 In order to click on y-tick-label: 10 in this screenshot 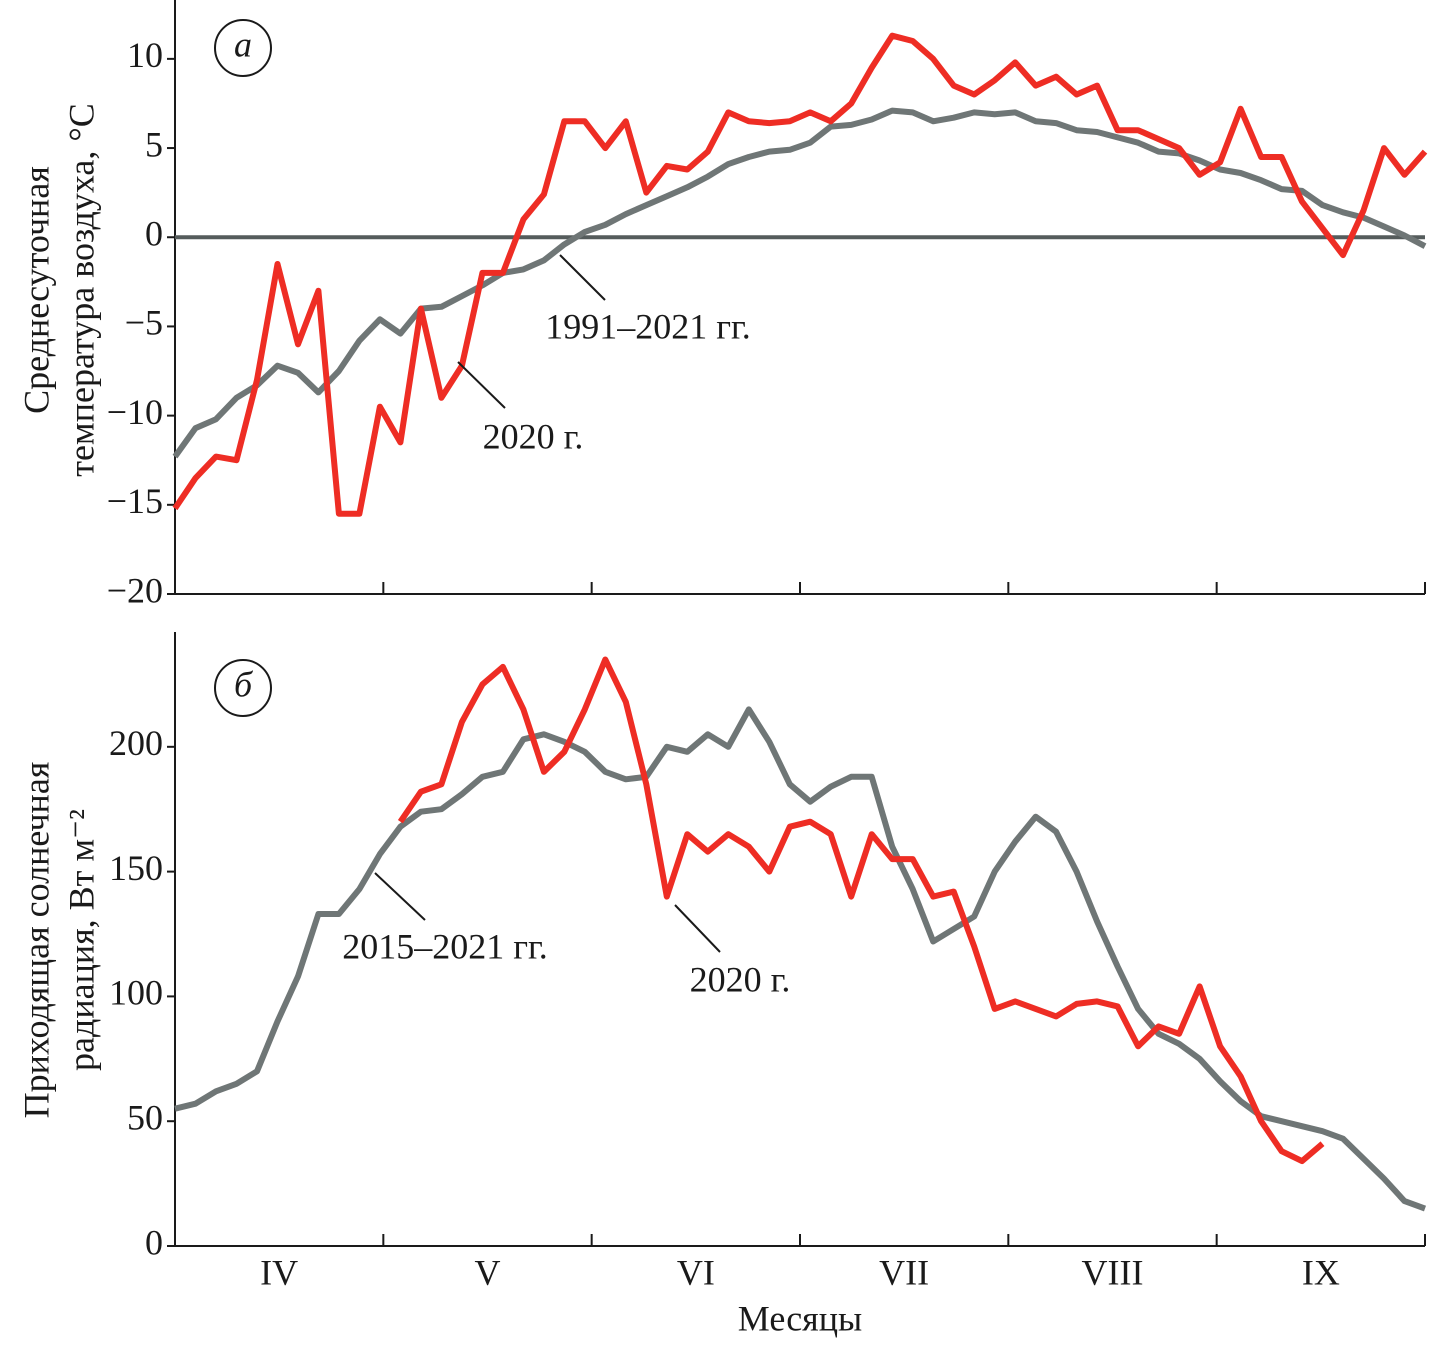, I will do `click(145, 55)`.